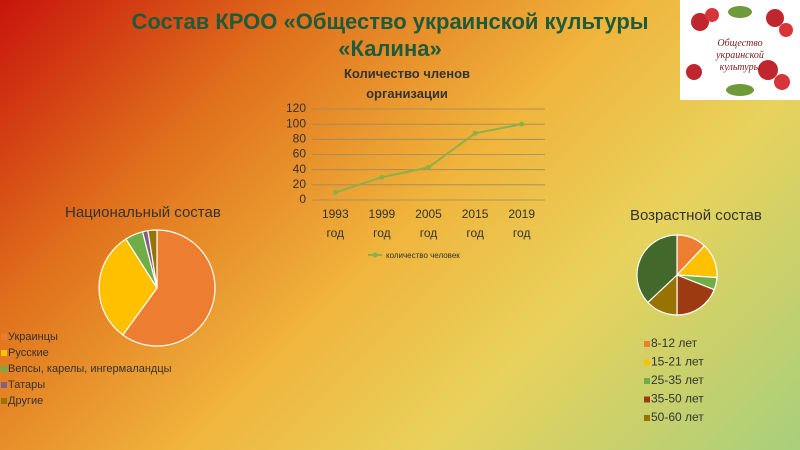  What do you see at coordinates (90, 369) in the screenshot?
I see `legend-label: Вепсы, карелы, ингермаландцы` at bounding box center [90, 369].